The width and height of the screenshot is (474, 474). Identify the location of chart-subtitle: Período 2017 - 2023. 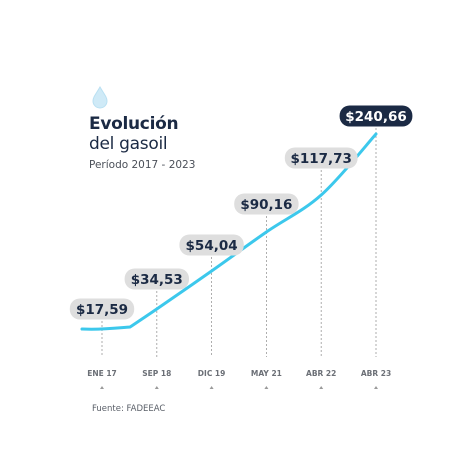
(142, 165).